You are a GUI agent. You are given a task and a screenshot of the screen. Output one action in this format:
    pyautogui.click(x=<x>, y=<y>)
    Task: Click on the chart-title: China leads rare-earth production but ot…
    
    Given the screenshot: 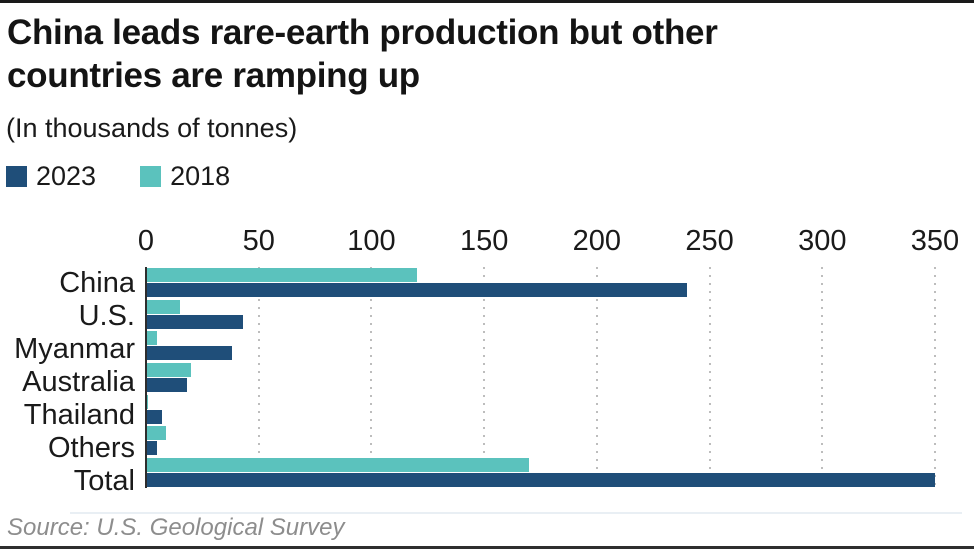 What is the action you would take?
    pyautogui.click(x=472, y=54)
    